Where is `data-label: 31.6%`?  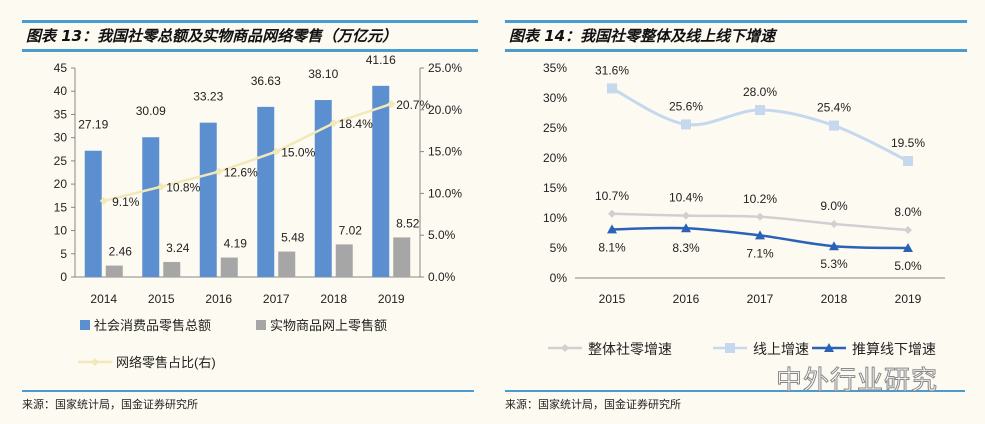
data-label: 31.6% is located at coordinates (612, 70).